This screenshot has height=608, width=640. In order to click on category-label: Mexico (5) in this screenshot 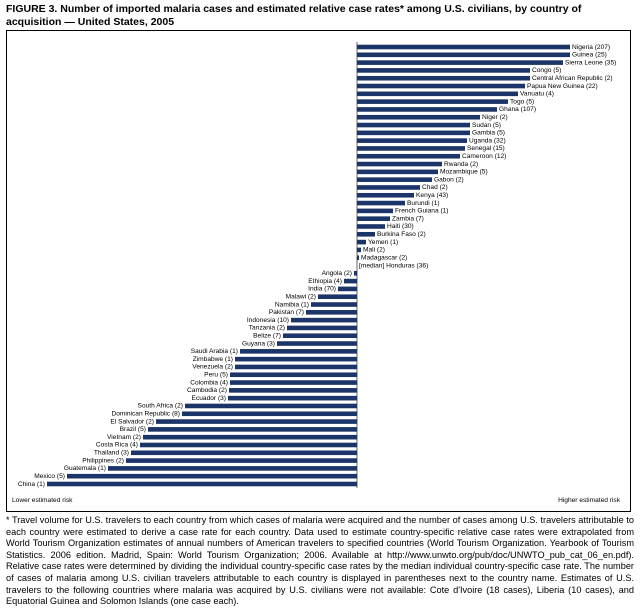, I will do `click(49, 476)`.